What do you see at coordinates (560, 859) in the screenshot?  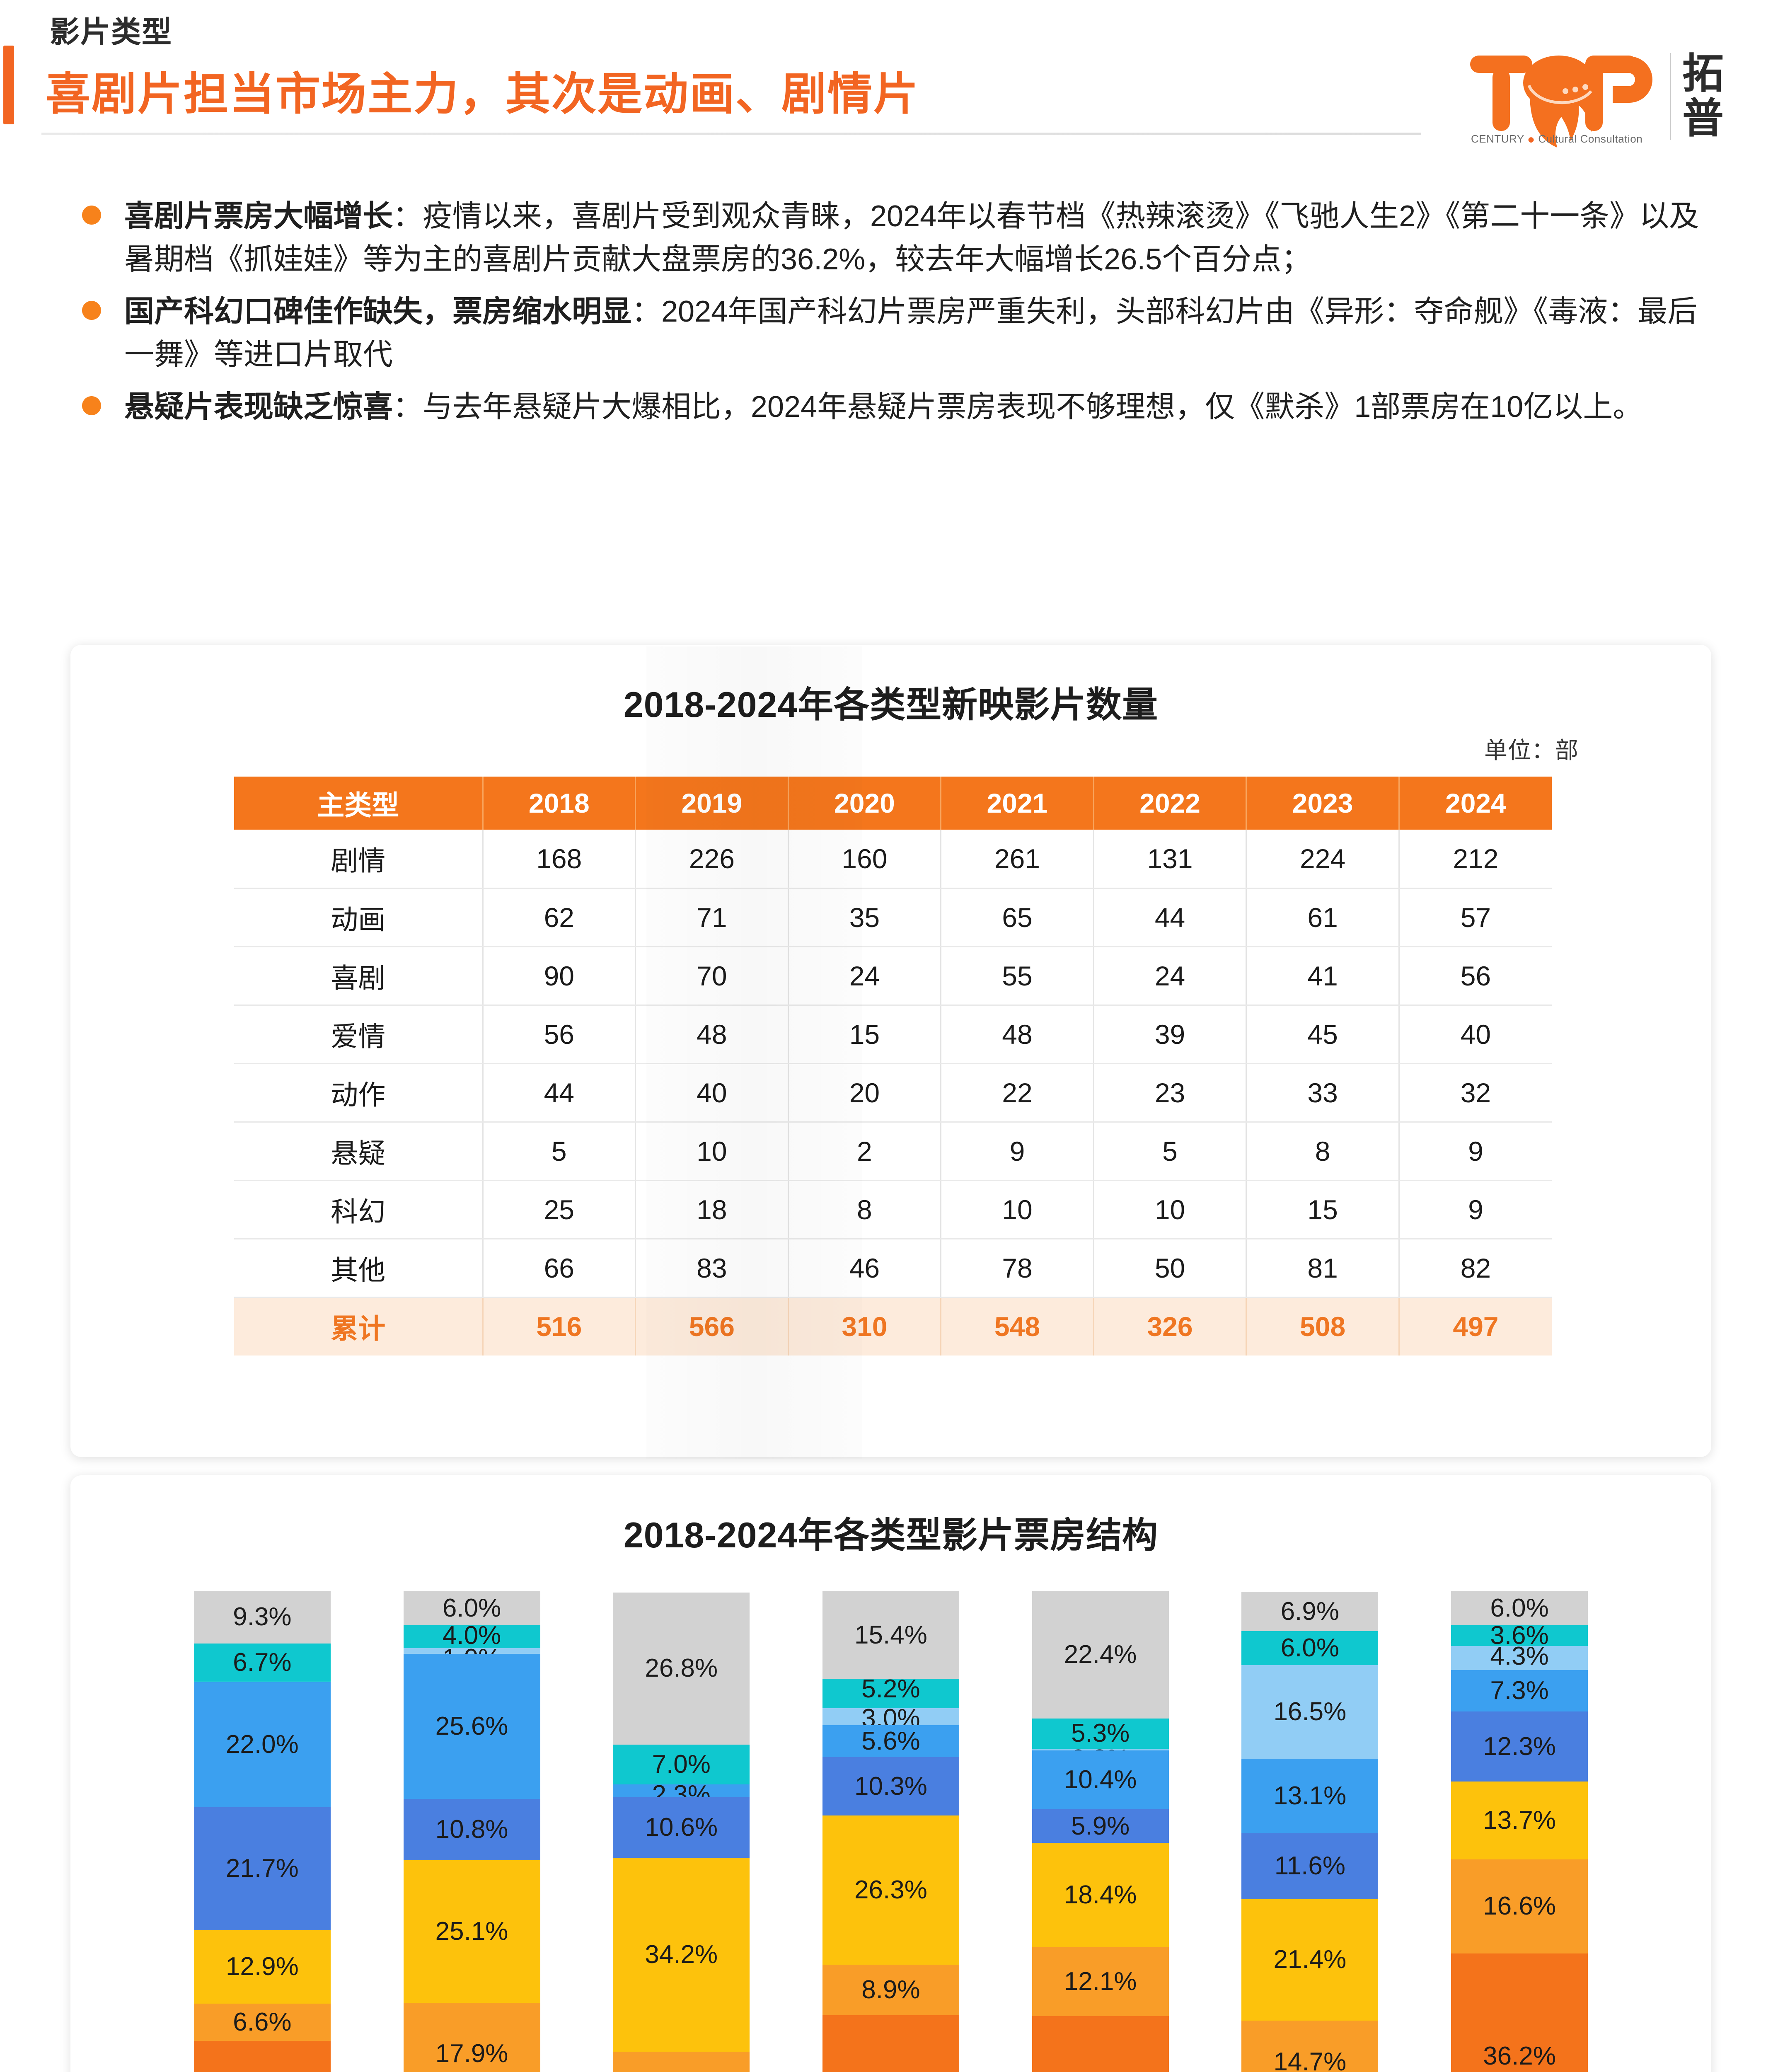 I see `table-cell: 168` at bounding box center [560, 859].